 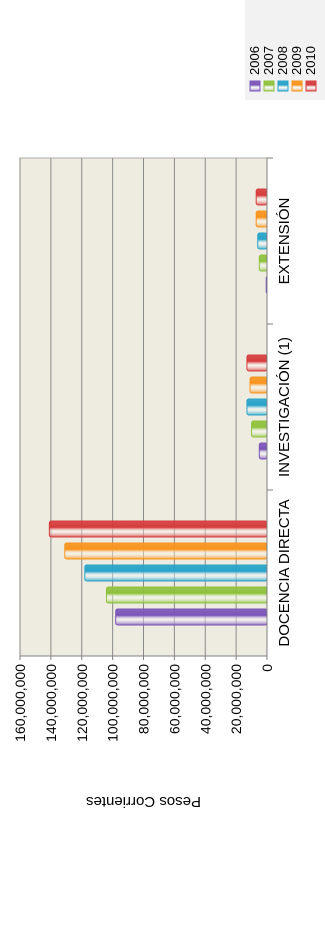 I want to click on y-tick-label: 60,000,000, so click(x=174, y=699).